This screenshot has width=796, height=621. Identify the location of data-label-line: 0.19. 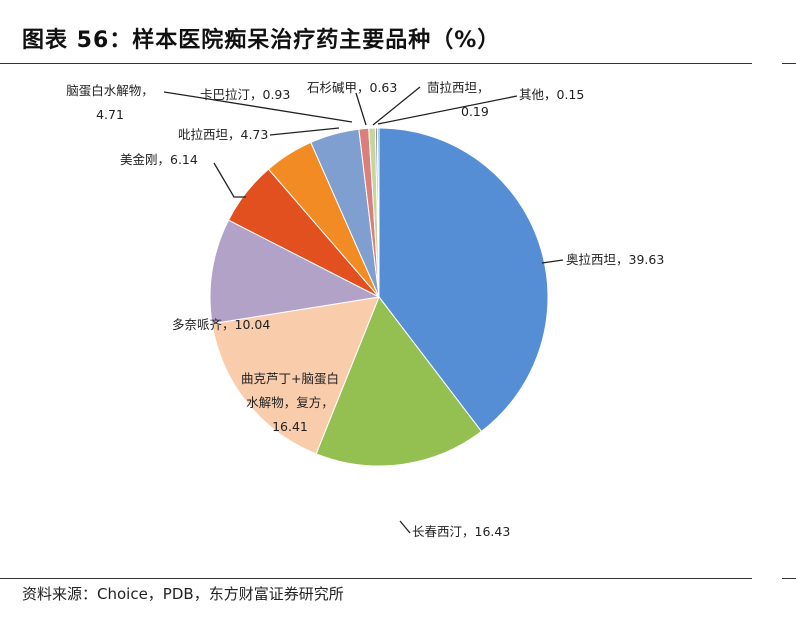
(475, 111).